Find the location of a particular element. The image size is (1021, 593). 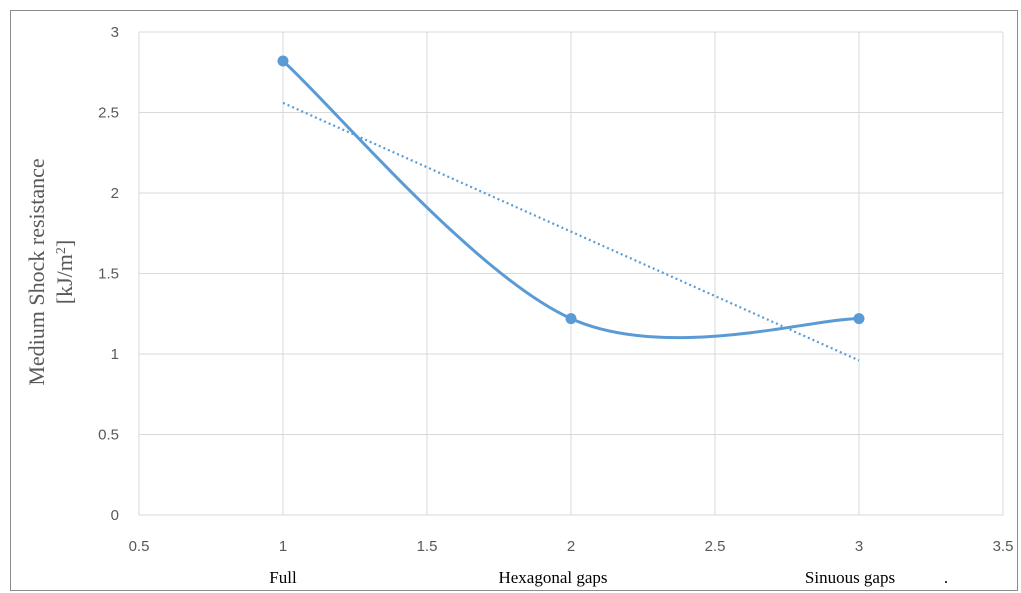

y-axis-label: Medium Shock resistance is located at coordinates (36, 271).